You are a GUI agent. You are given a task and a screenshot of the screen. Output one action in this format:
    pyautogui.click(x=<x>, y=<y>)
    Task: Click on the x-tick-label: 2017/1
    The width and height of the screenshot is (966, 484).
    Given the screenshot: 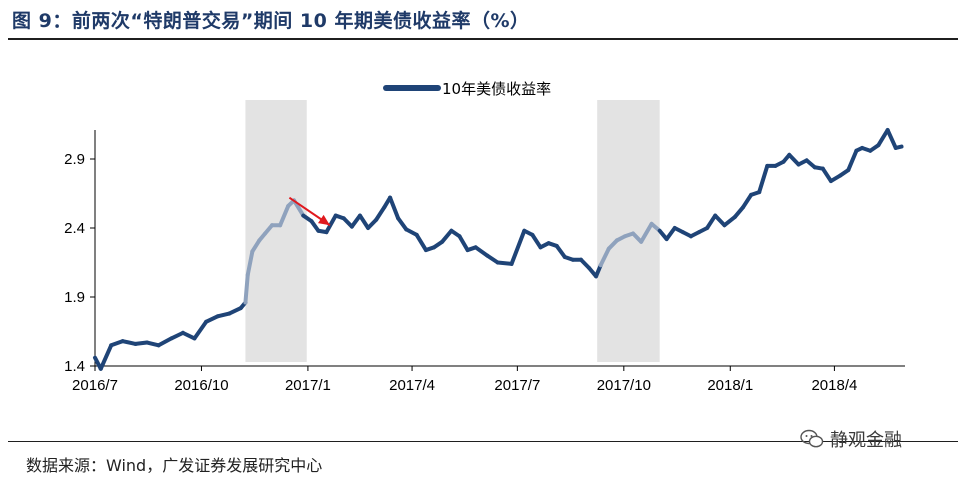 What is the action you would take?
    pyautogui.click(x=308, y=385)
    